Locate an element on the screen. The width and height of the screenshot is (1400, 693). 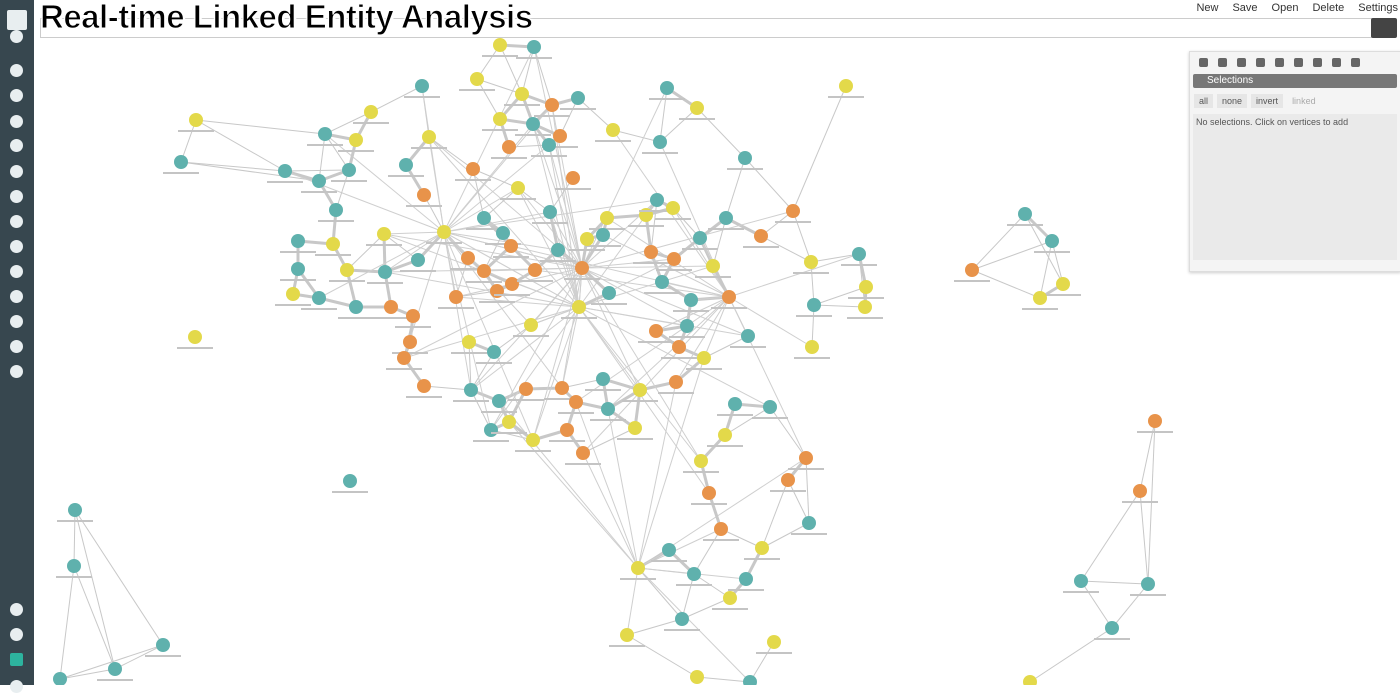
search-button is located at coordinates (1384, 28).